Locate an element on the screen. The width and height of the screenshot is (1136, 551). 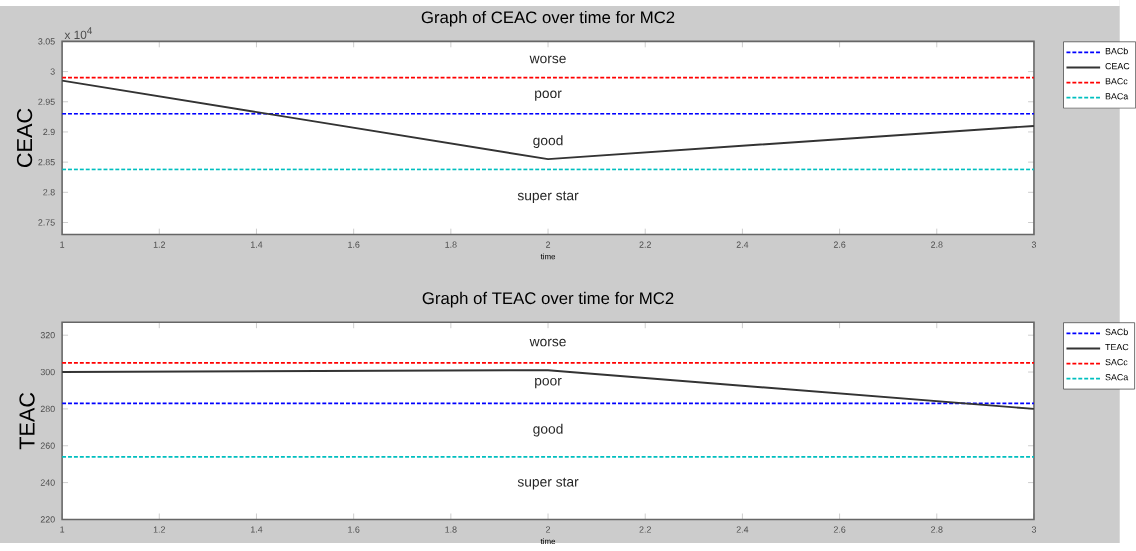
y-tick-label: 2.75 is located at coordinates (46, 222).